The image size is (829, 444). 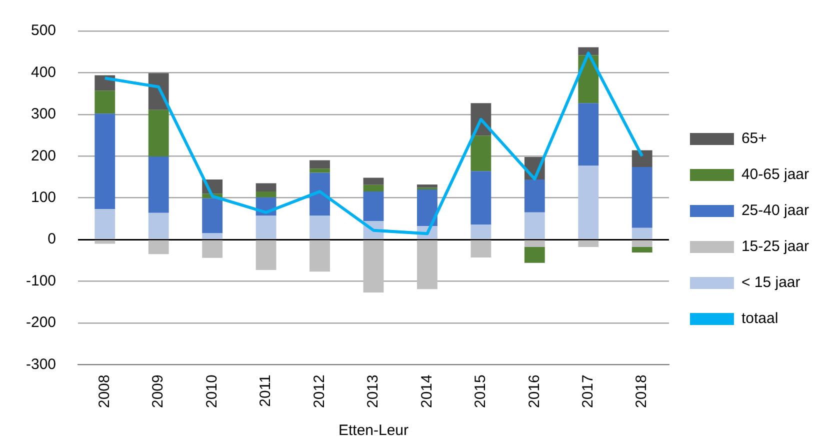 I want to click on y-tick-label: 500, so click(x=43, y=31).